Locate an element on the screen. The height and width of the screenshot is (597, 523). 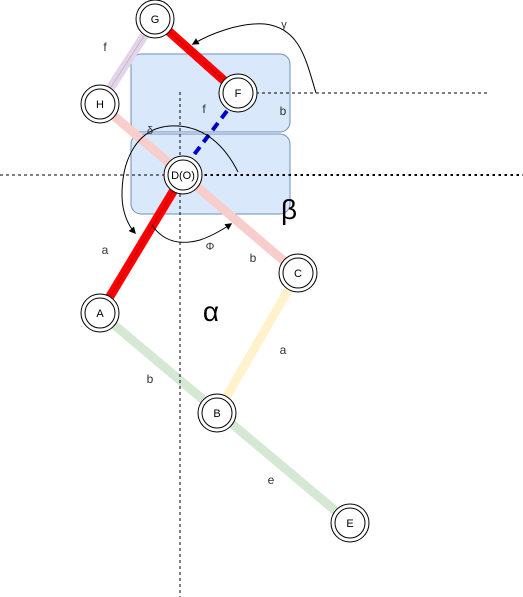
node-f: F is located at coordinates (238, 93).